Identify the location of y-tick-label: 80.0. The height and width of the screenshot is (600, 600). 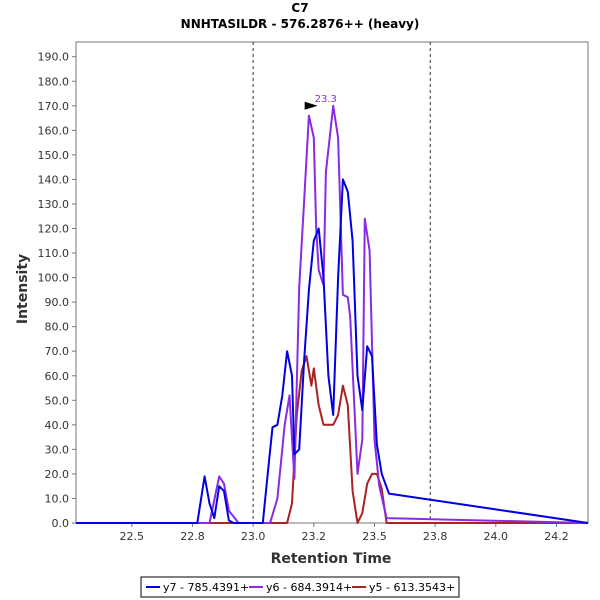
(57, 327).